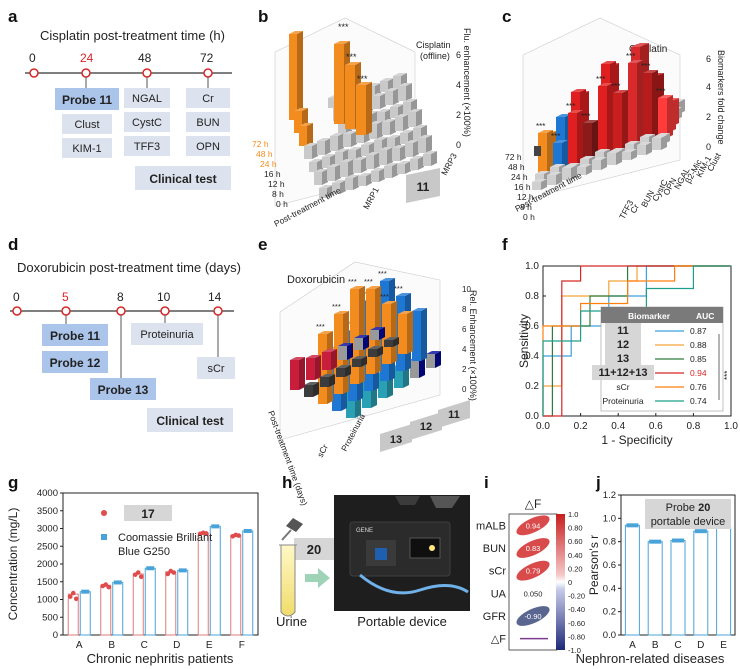  I want to click on panel-j-xtick-A: A, so click(632, 645).